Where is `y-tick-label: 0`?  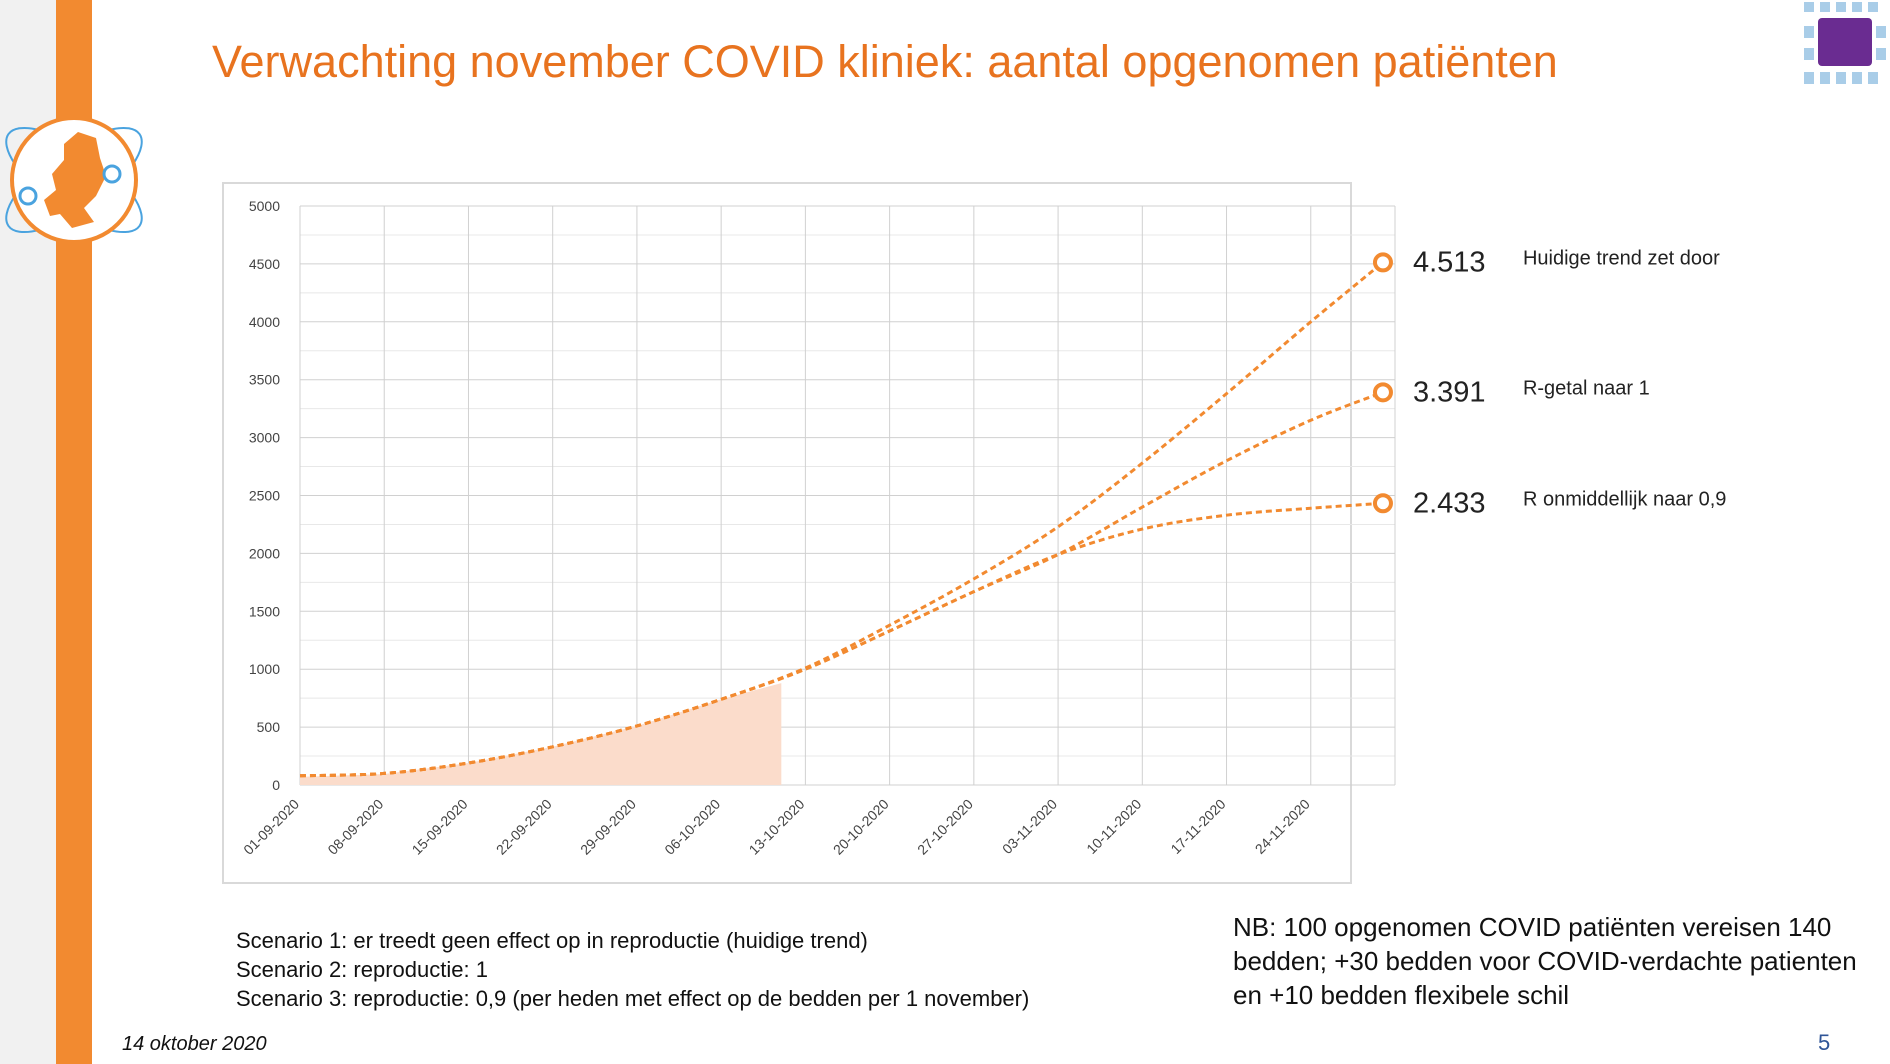 y-tick-label: 0 is located at coordinates (276, 785).